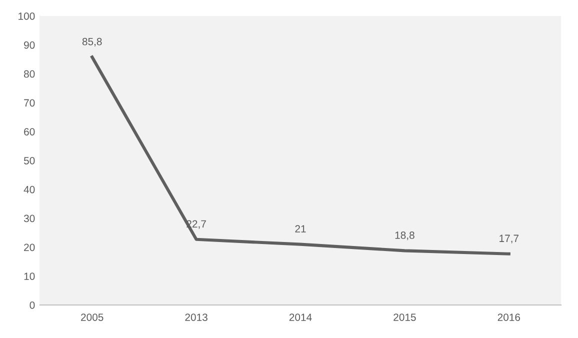  I want to click on data-label: 17,7, so click(509, 239).